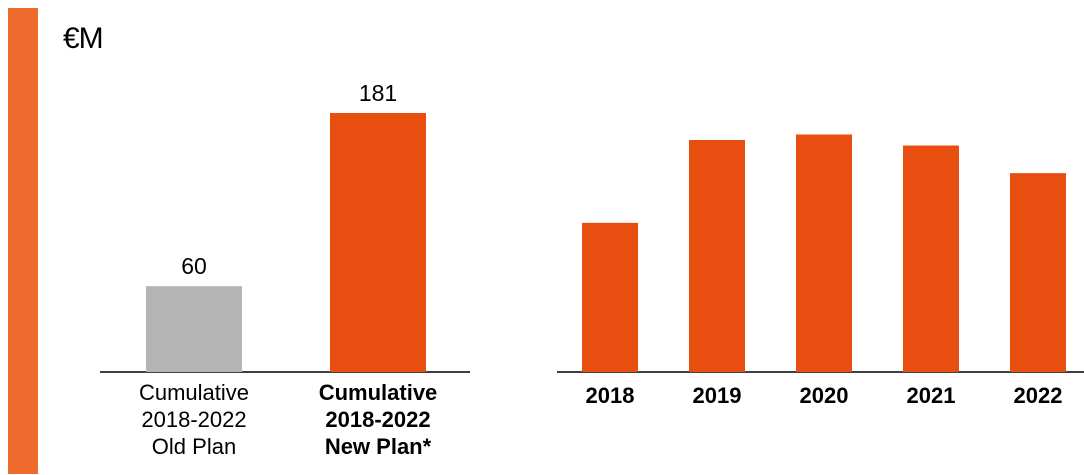 The image size is (1084, 475). What do you see at coordinates (824, 395) in the screenshot?
I see `year-label: 2020` at bounding box center [824, 395].